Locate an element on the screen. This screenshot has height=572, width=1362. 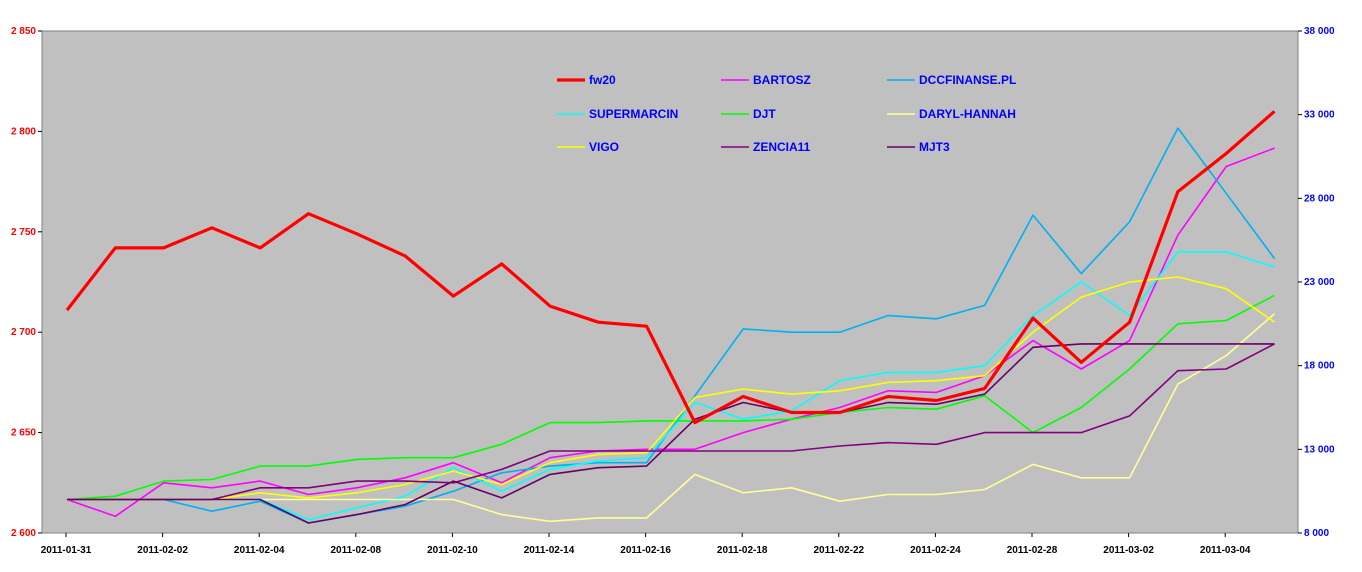
x-axis-tick-label: 2011-02-08 is located at coordinates (355, 550).